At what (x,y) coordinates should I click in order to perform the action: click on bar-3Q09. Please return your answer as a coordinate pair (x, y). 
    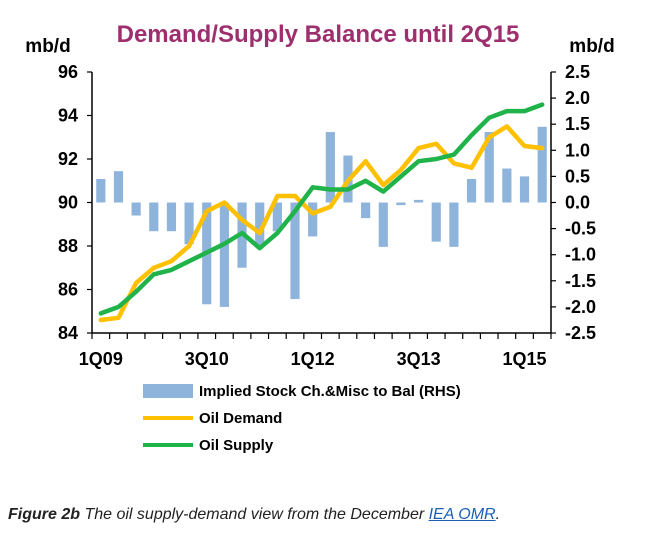
    Looking at the image, I should click on (136, 209).